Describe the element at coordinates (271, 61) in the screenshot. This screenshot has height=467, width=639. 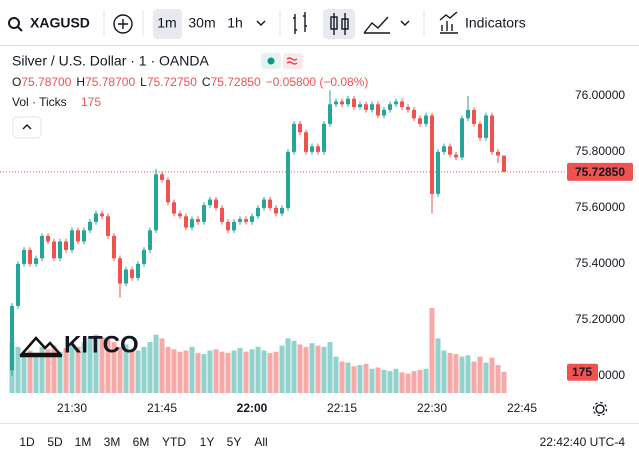
I see `market-status-dot` at that location.